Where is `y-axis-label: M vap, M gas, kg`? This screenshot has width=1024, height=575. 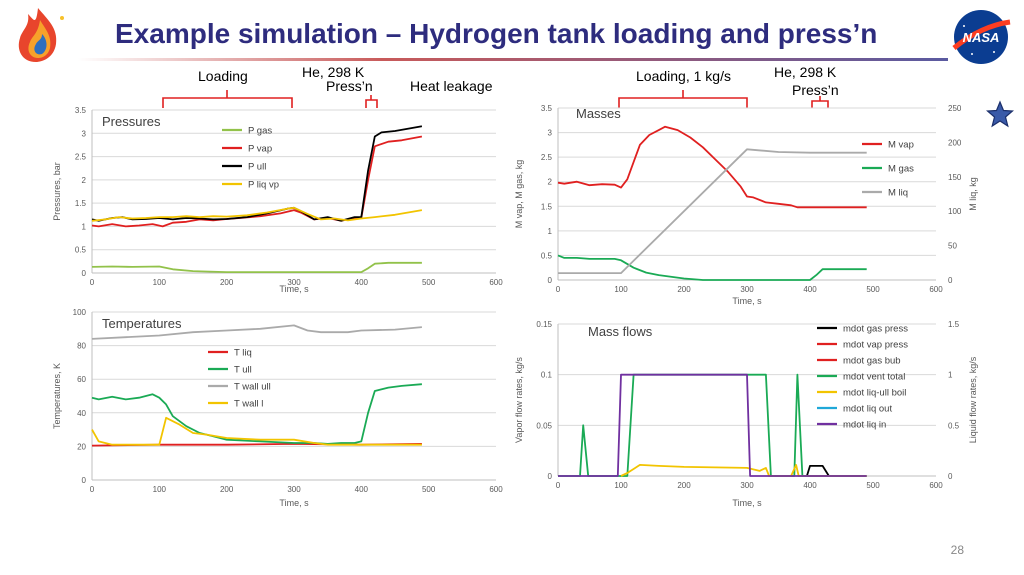 y-axis-label: M vap, M gas, kg is located at coordinates (519, 194).